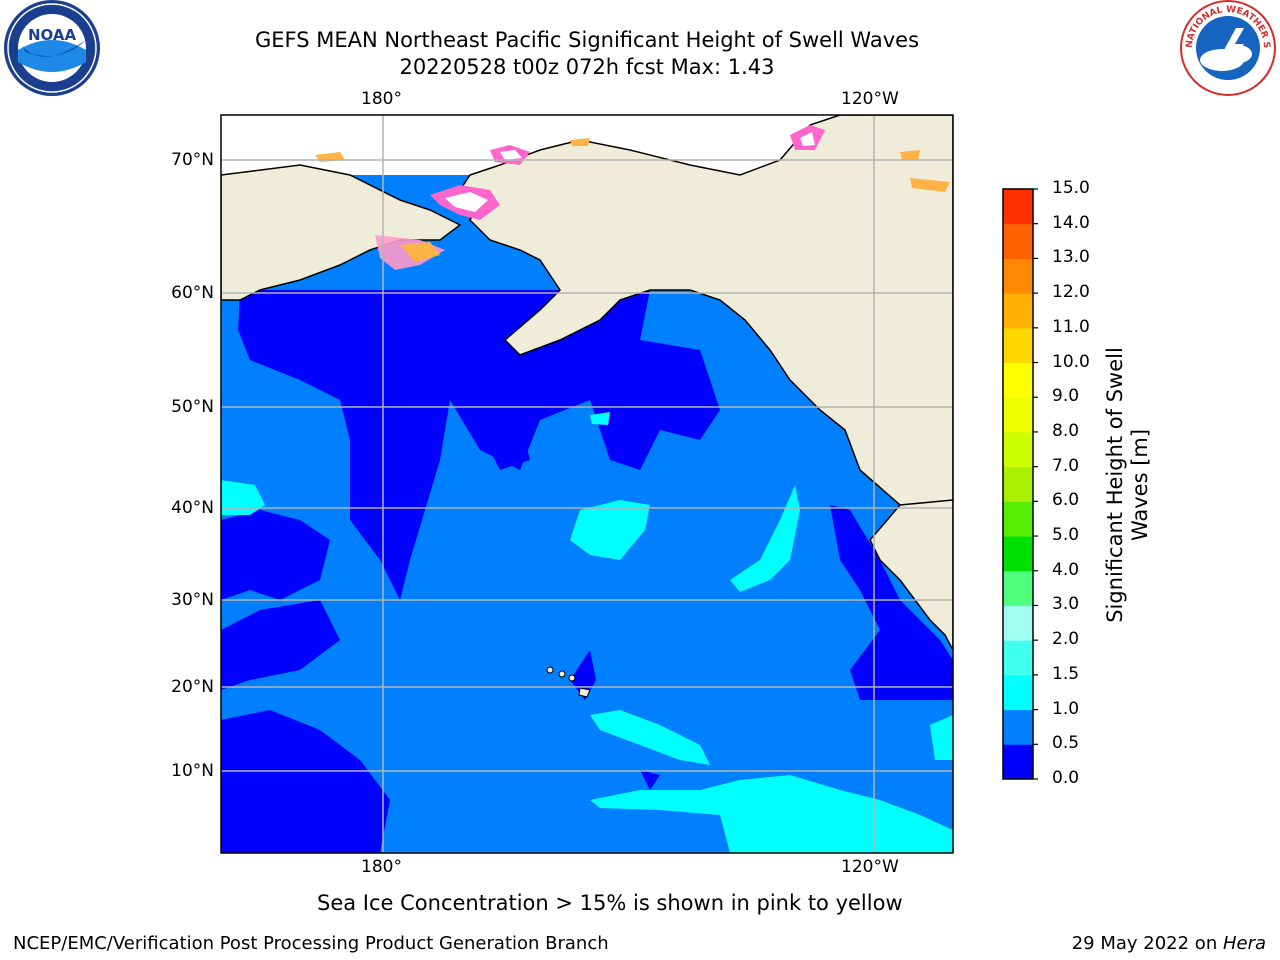 This screenshot has height=960, width=1280. I want to click on land-hawaii, so click(568, 682).